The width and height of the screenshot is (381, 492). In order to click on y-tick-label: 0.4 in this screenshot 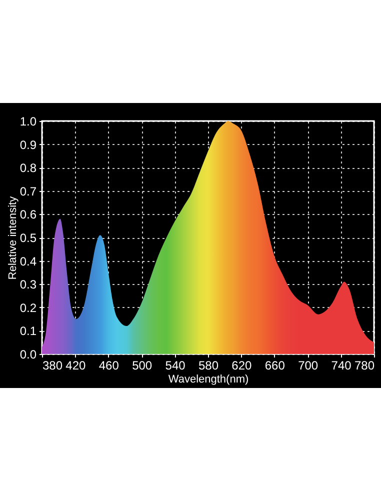, I will do `click(28, 261)`.